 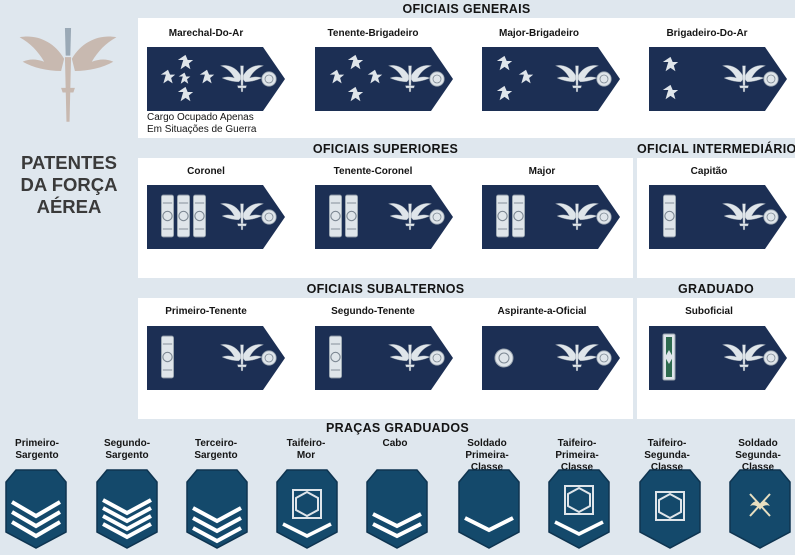 I want to click on insignia-segundo-tenente, so click(x=384, y=358).